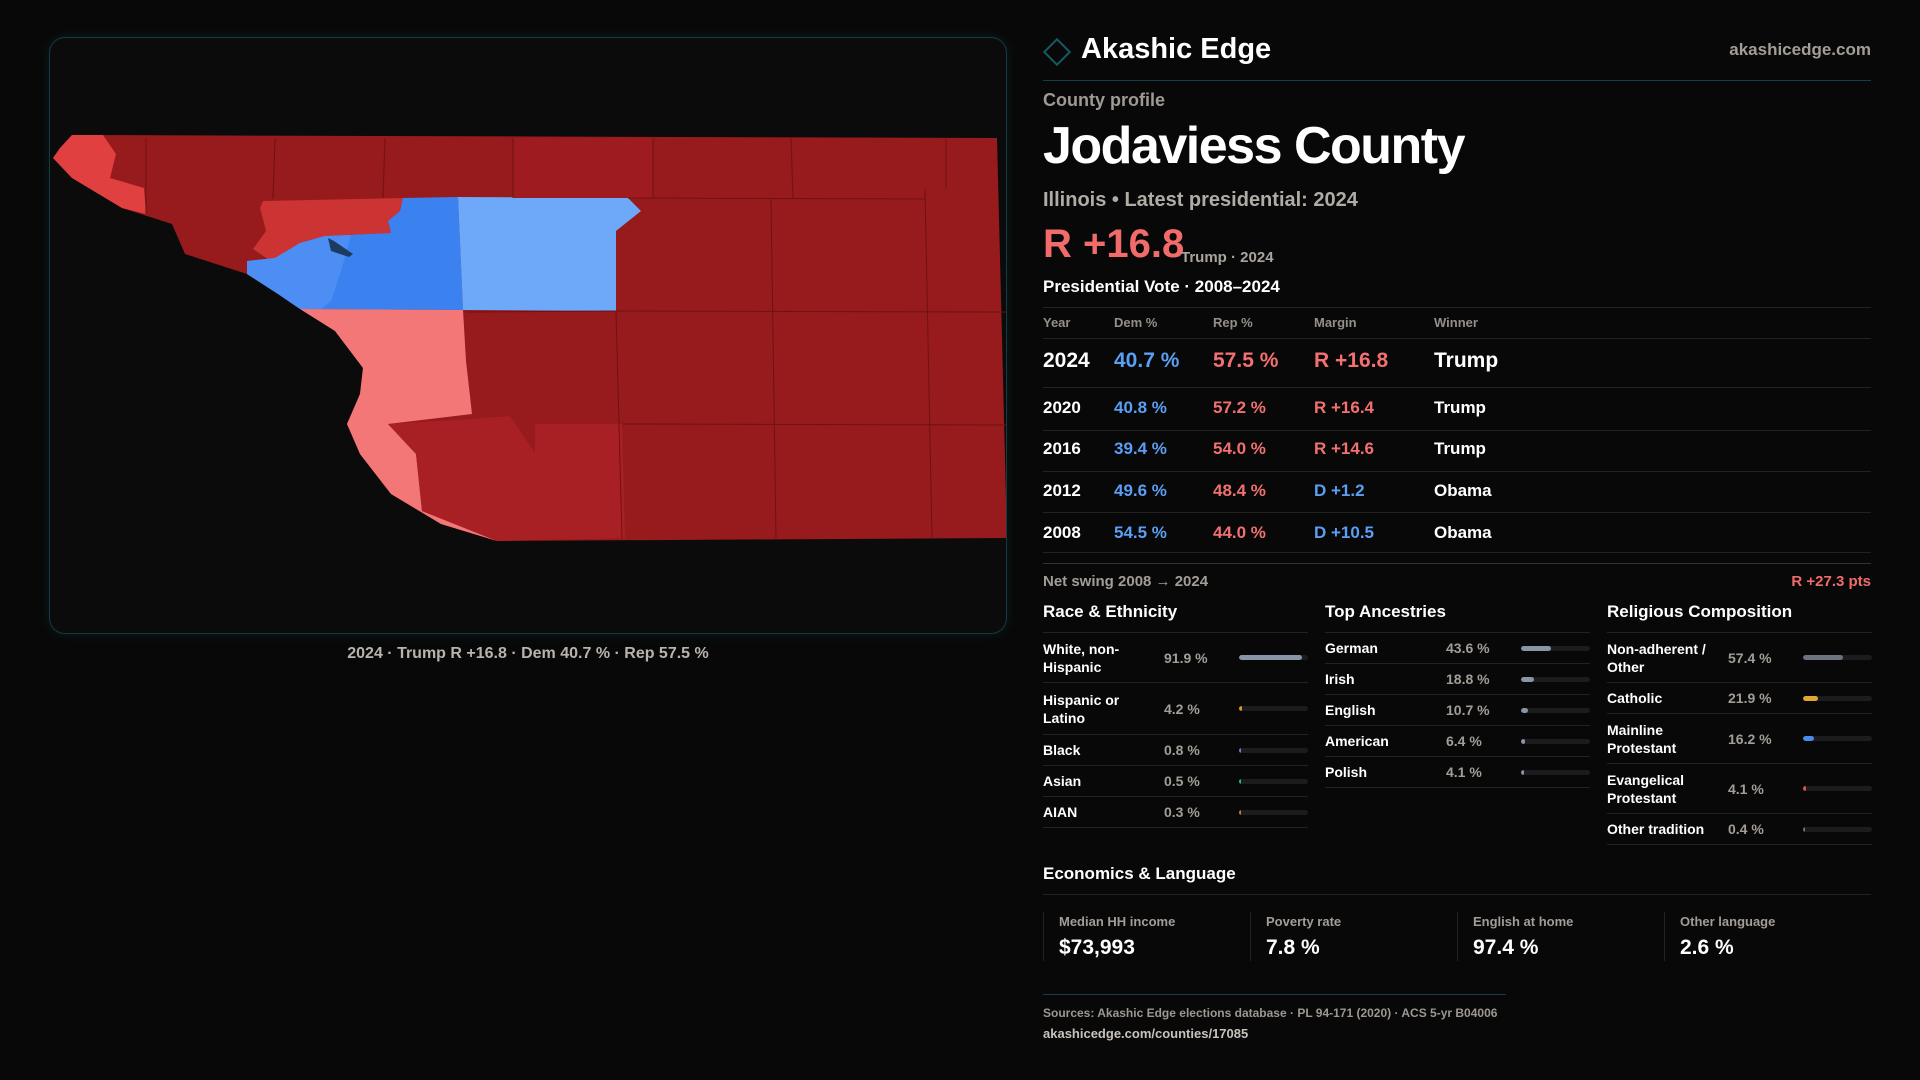  What do you see at coordinates (1464, 741) in the screenshot?
I see `item-value: 6.4 %` at bounding box center [1464, 741].